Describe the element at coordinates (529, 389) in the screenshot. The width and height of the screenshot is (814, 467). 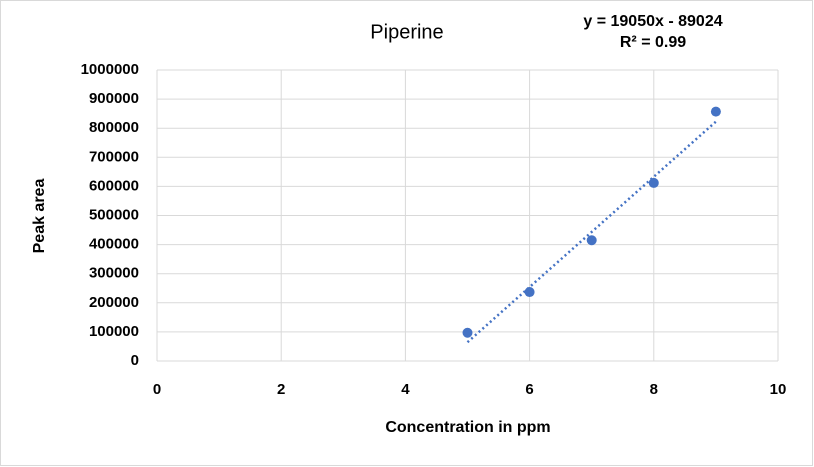
I see `x-tick-label: 6` at that location.